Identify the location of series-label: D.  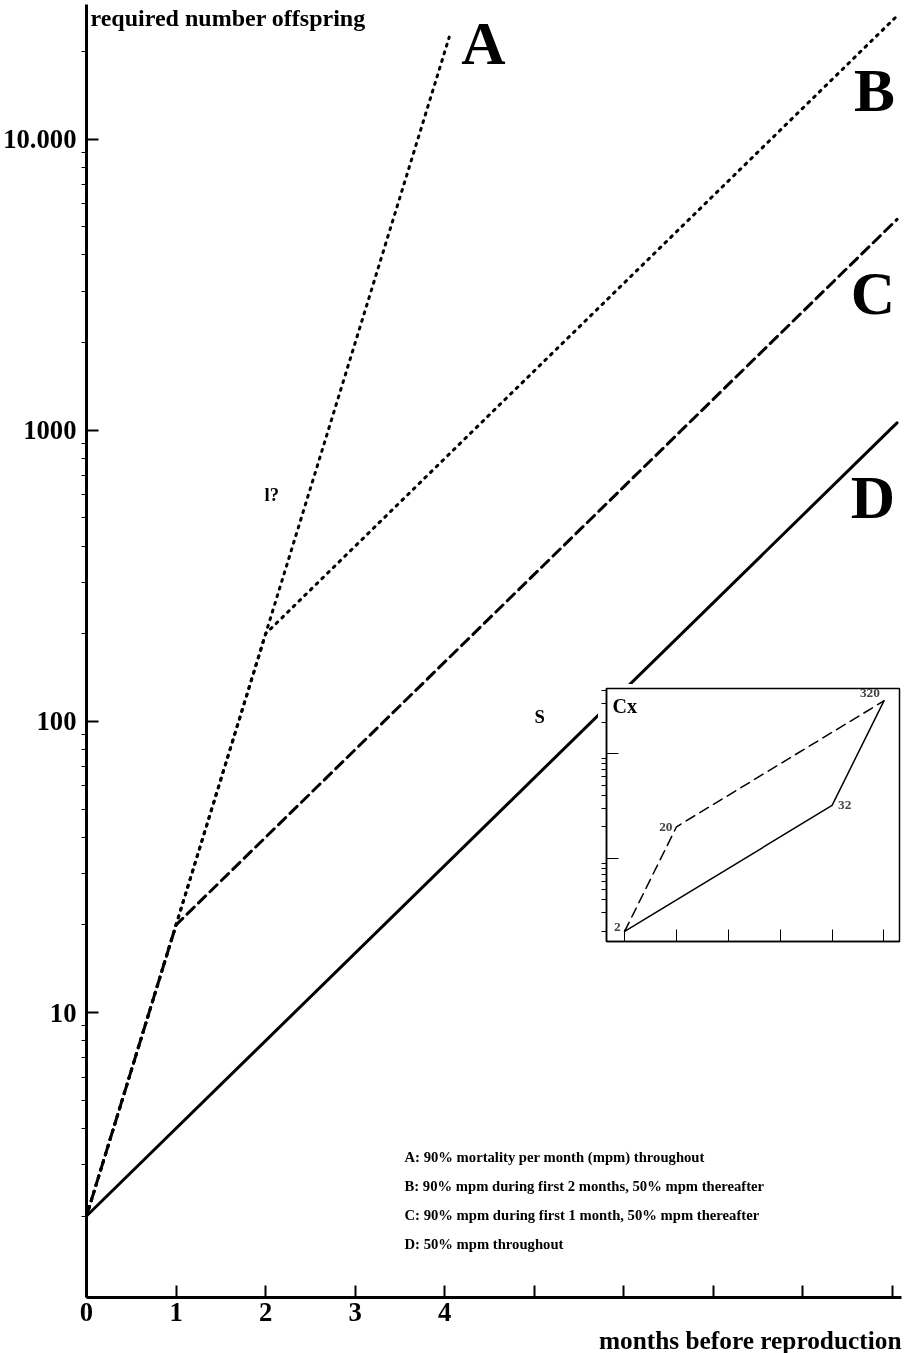
(873, 496).